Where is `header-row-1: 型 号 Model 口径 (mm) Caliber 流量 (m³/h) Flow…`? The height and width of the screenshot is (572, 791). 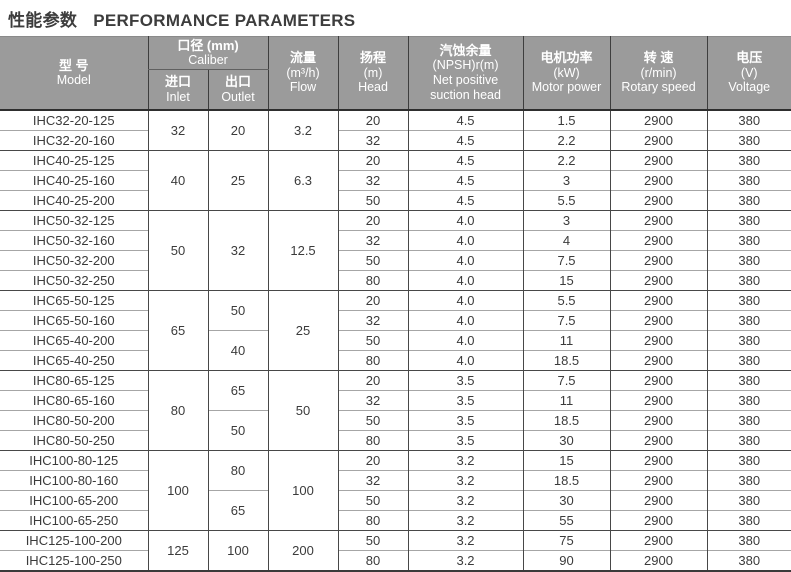
header-row-1: 型 号 Model 口径 (mm) Caliber 流量 (m³/h) Flow… is located at coordinates (395, 73).